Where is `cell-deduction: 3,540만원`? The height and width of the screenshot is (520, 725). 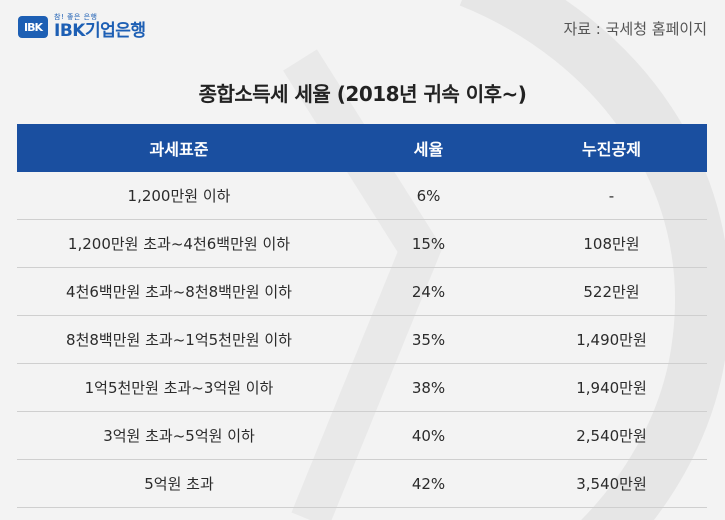 cell-deduction: 3,540만원 is located at coordinates (611, 483).